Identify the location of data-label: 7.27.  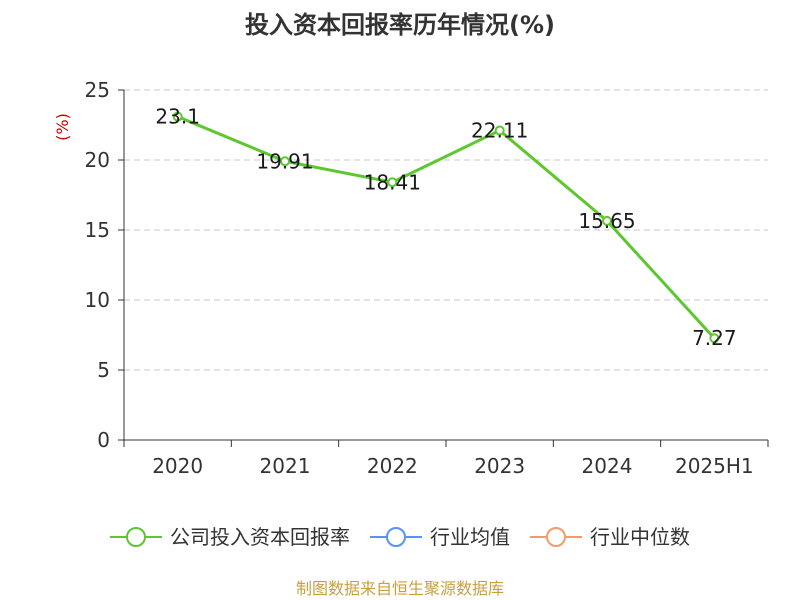
(714, 338).